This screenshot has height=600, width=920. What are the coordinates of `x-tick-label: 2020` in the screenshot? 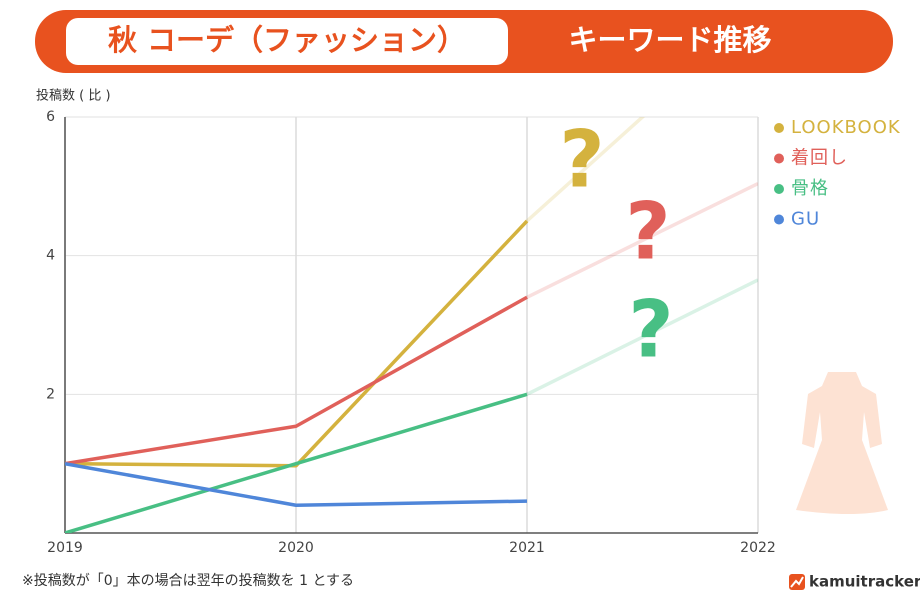 It's located at (296, 548).